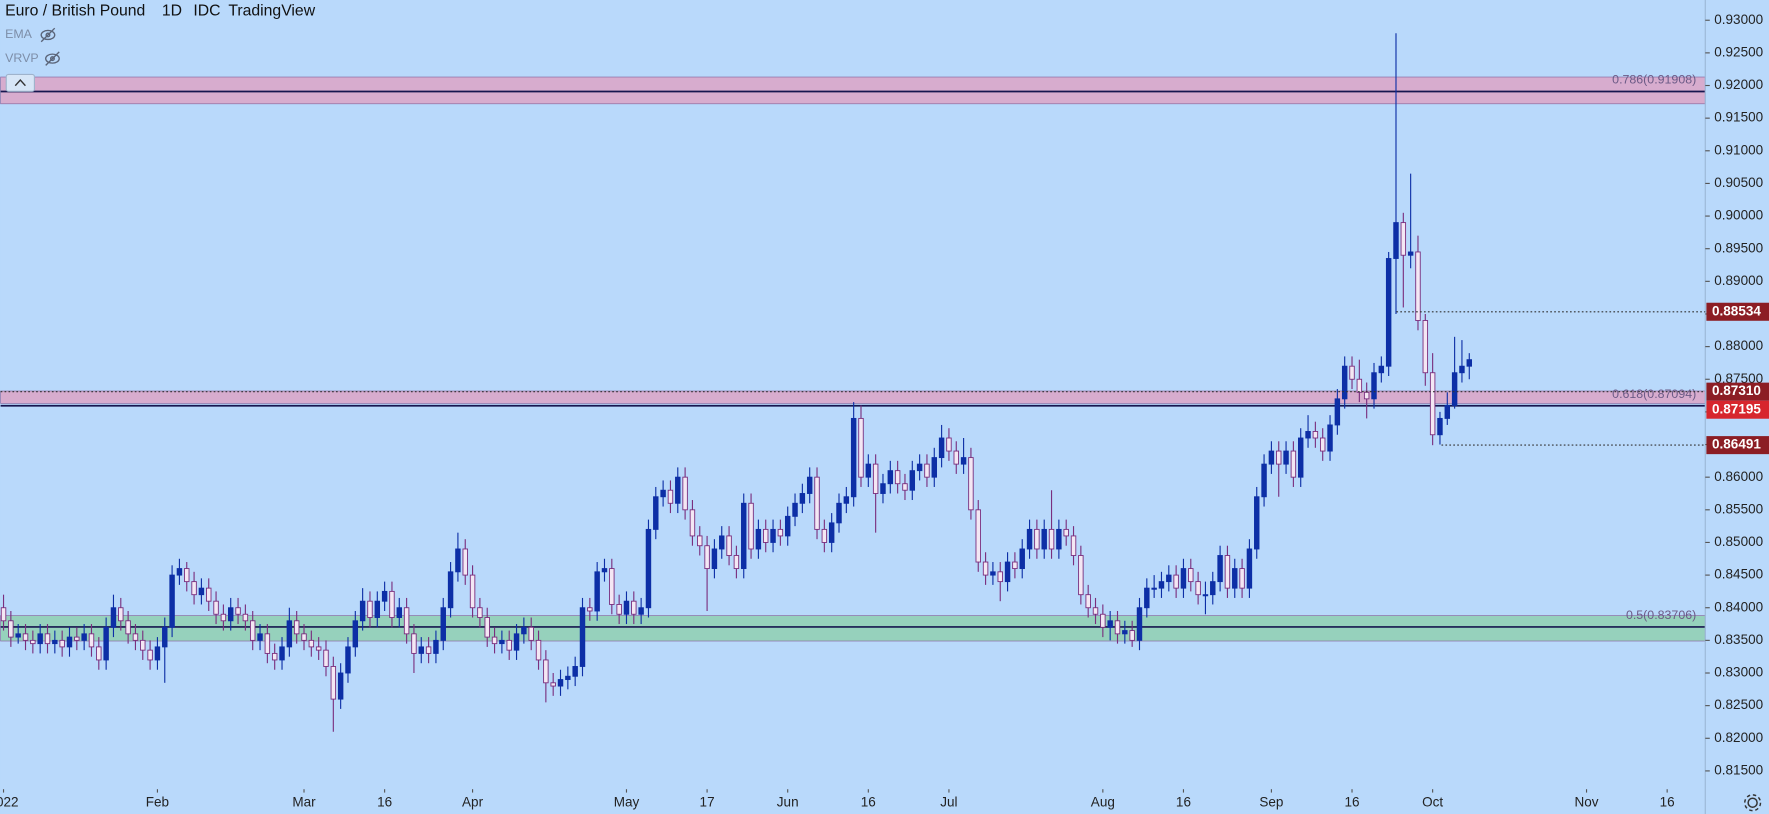 The width and height of the screenshot is (1769, 814). Describe the element at coordinates (1736, 310) in the screenshot. I see `price-label: 0.88534` at that location.